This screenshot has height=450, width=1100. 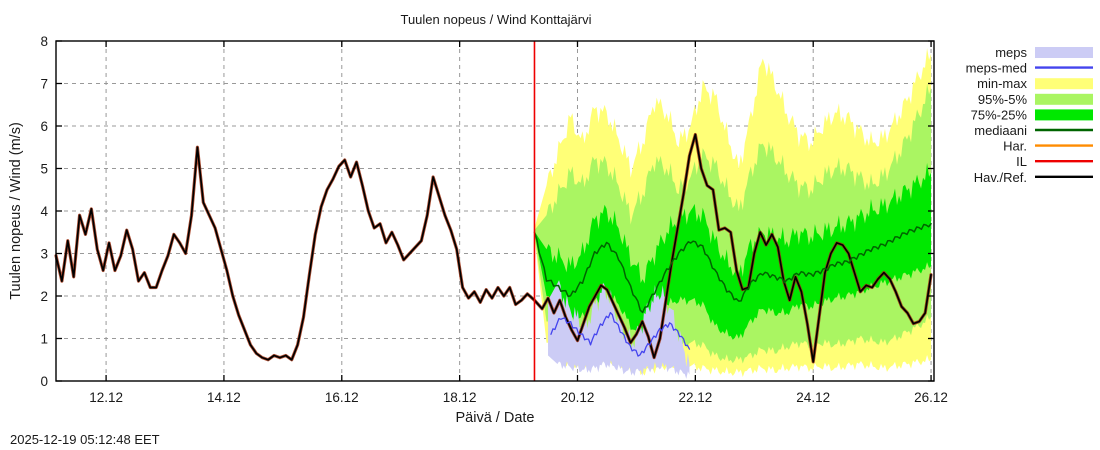 What do you see at coordinates (44, 254) in the screenshot?
I see `y-tick-label: 3` at bounding box center [44, 254].